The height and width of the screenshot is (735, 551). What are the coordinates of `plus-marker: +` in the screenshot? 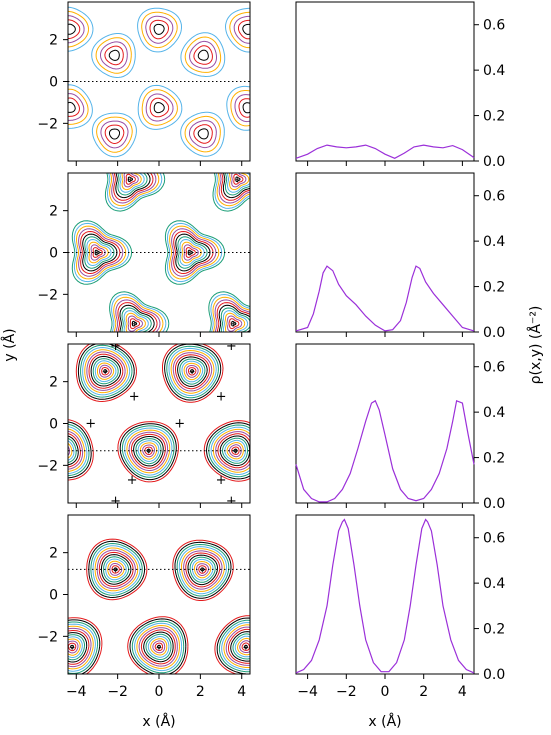 It's located at (221, 480).